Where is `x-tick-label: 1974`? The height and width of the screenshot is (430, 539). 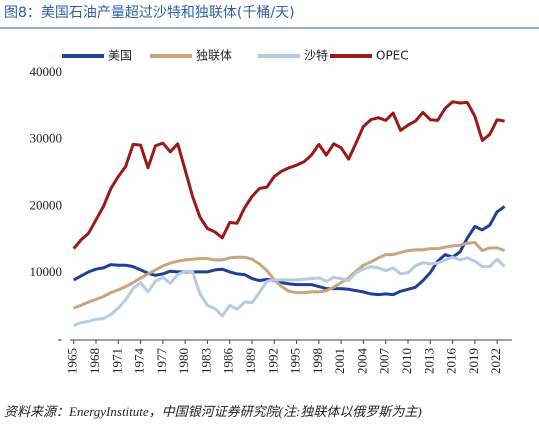
x-tick-label: 1974 is located at coordinates (139, 361).